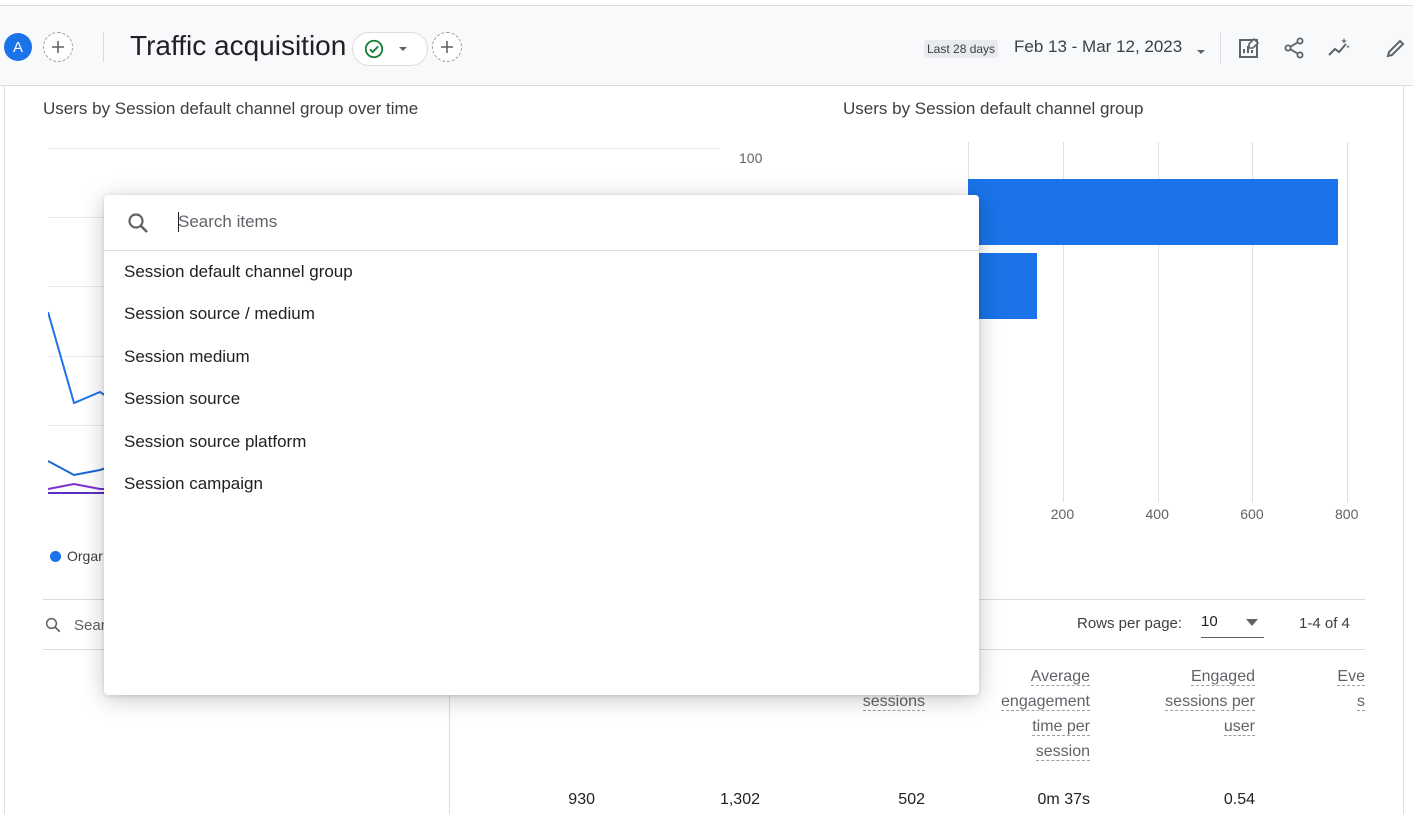  I want to click on menu-item-session-source: Session source, so click(182, 398).